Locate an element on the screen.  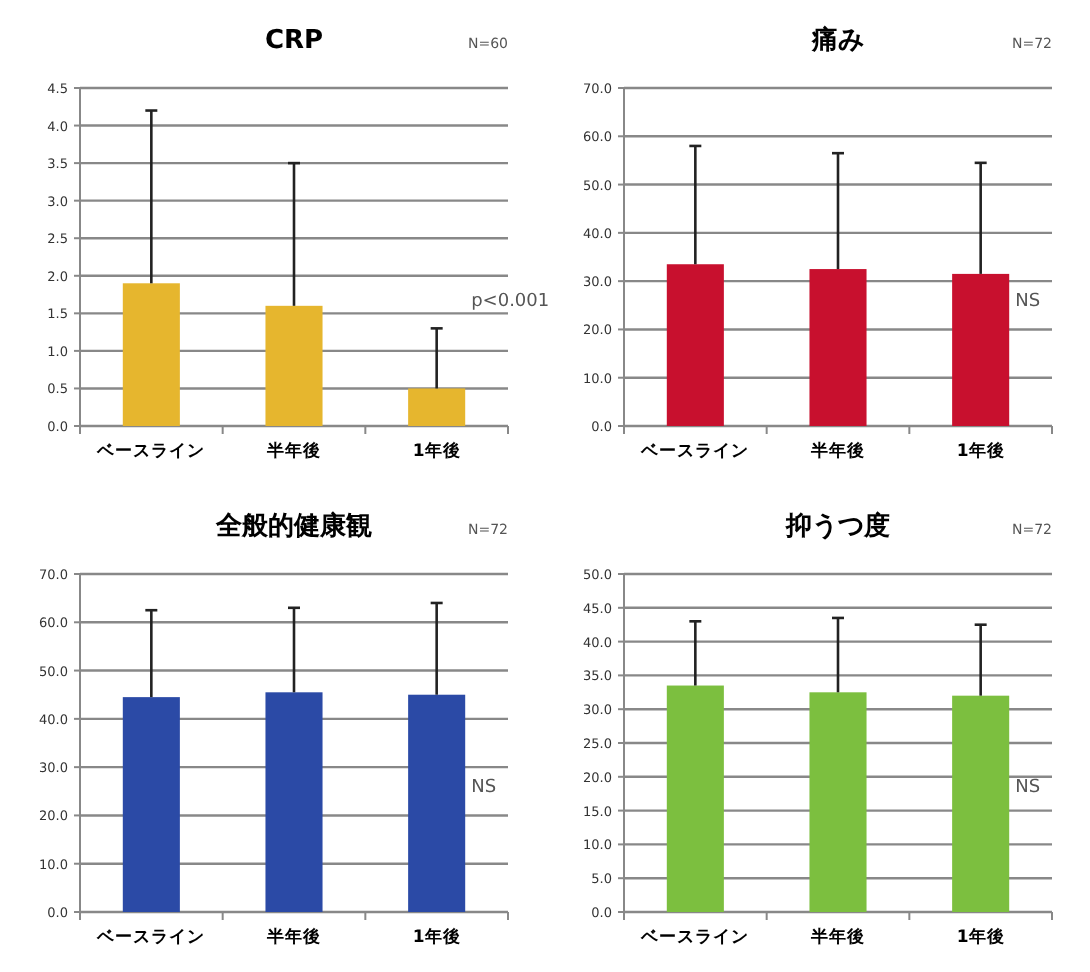
chart-title: 痛み is located at coordinates (837, 40).